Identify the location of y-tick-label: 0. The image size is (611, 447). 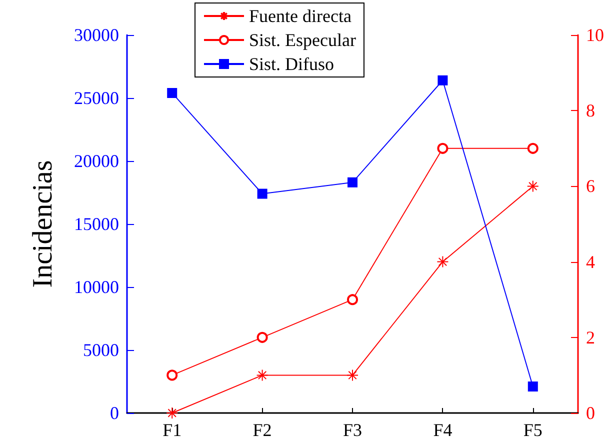
(114, 413).